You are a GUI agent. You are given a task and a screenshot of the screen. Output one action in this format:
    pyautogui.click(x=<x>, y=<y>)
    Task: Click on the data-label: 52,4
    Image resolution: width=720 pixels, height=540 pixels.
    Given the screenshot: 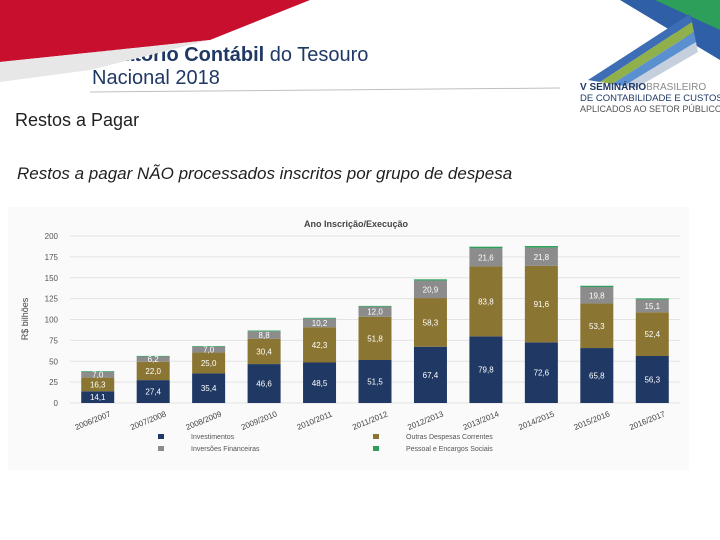 What is the action you would take?
    pyautogui.click(x=652, y=334)
    